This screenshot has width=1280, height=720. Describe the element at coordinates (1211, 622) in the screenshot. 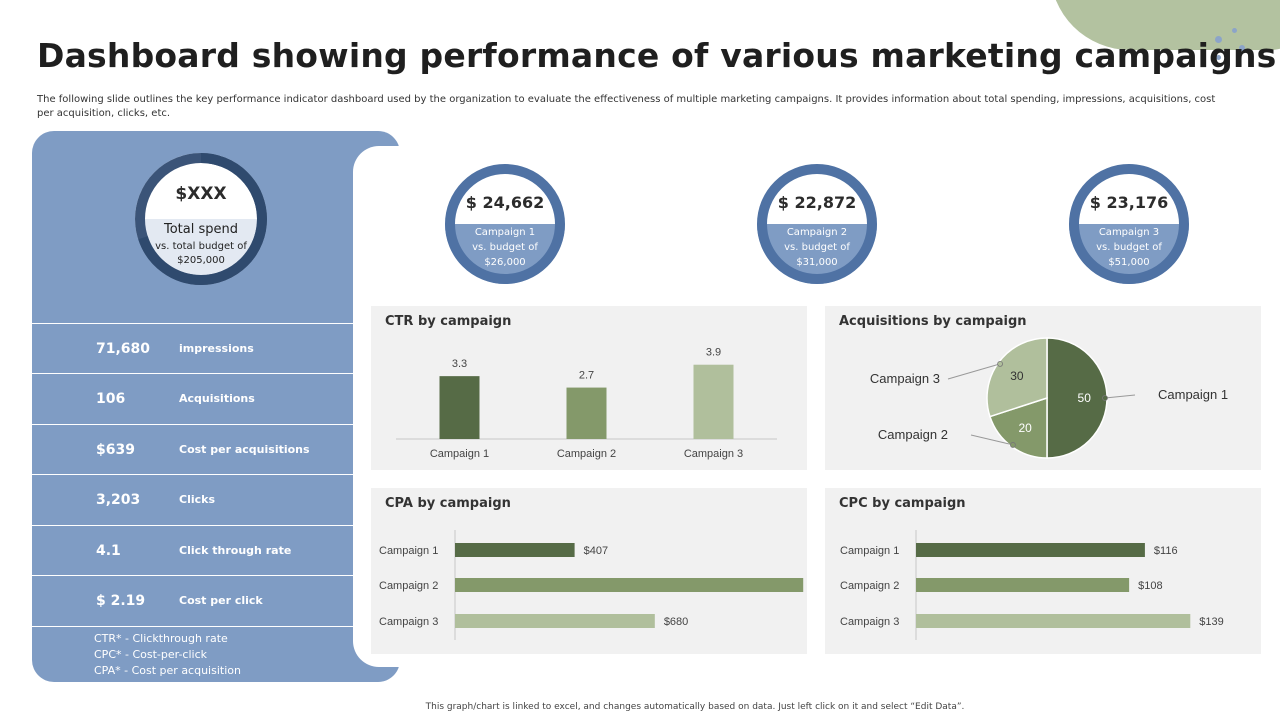

I see `bar-data-label: $139` at that location.